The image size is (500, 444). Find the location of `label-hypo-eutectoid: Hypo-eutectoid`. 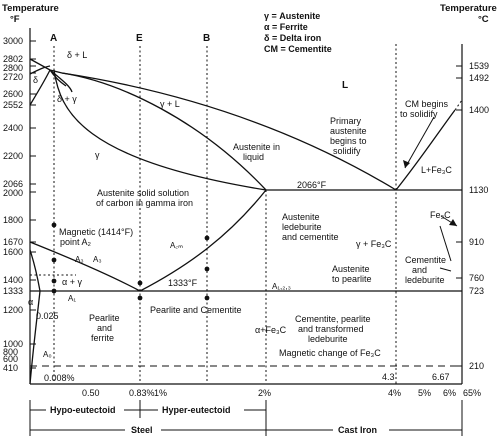

label-hypo-eutectoid: Hypo-eutectoid is located at coordinates (83, 410).